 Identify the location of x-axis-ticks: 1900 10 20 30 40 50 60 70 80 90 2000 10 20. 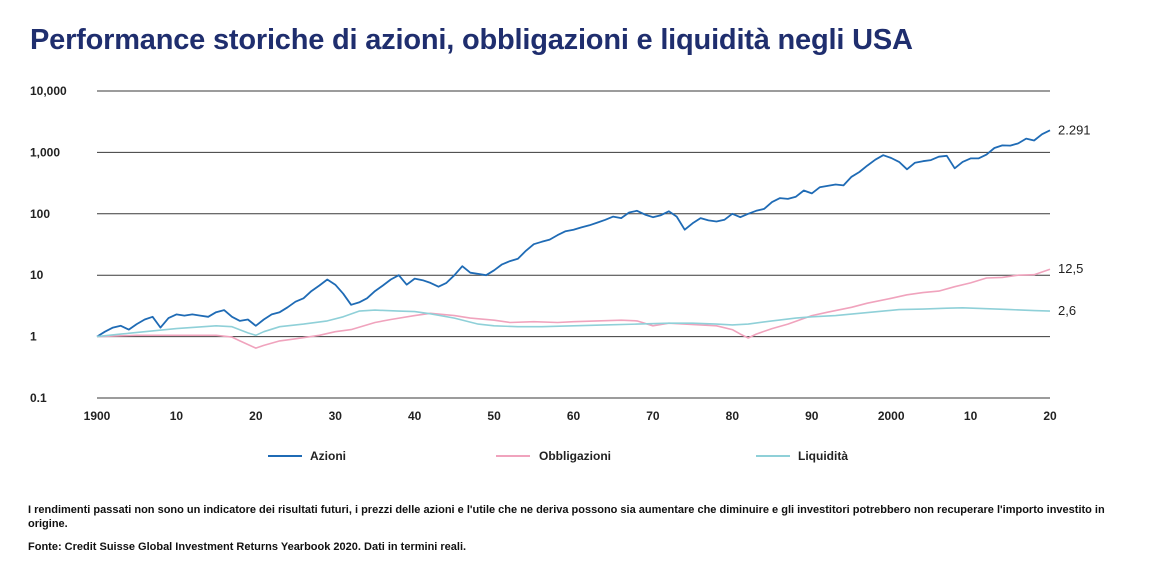
(570, 416).